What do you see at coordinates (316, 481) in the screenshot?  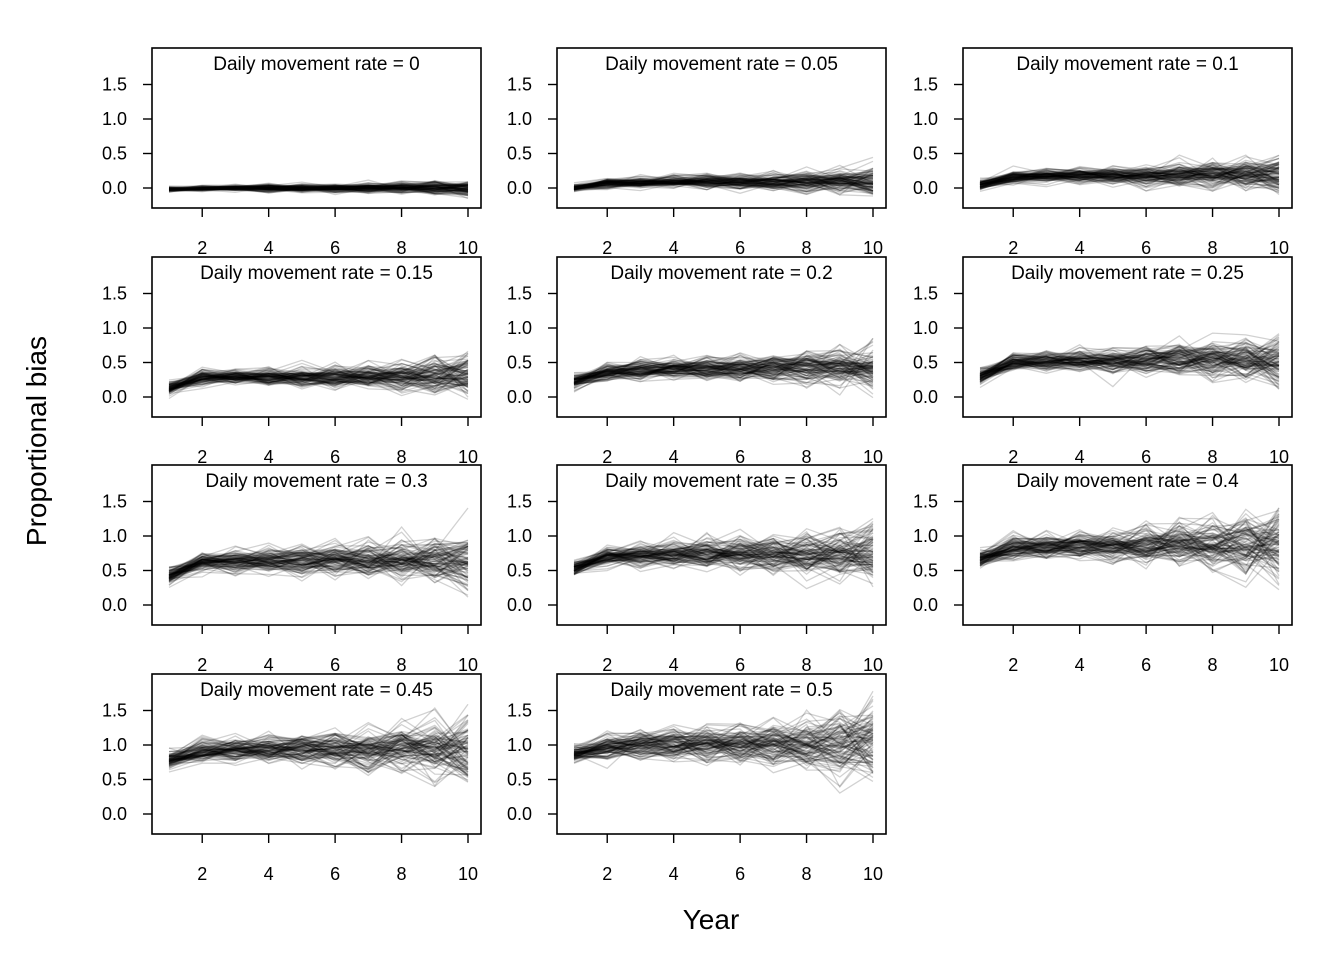 I see `panel-title: Daily movement rate = 0.3` at bounding box center [316, 481].